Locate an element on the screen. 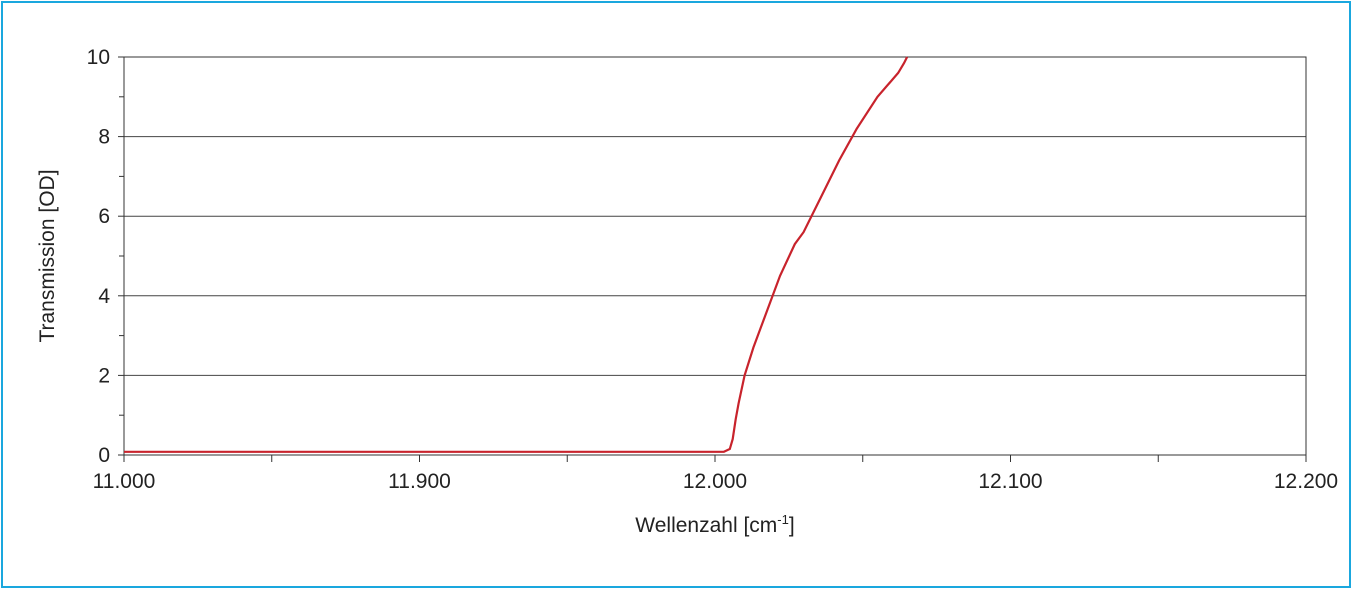 The width and height of the screenshot is (1355, 592). y-axis-title: Transmission [OD] is located at coordinates (47, 255).